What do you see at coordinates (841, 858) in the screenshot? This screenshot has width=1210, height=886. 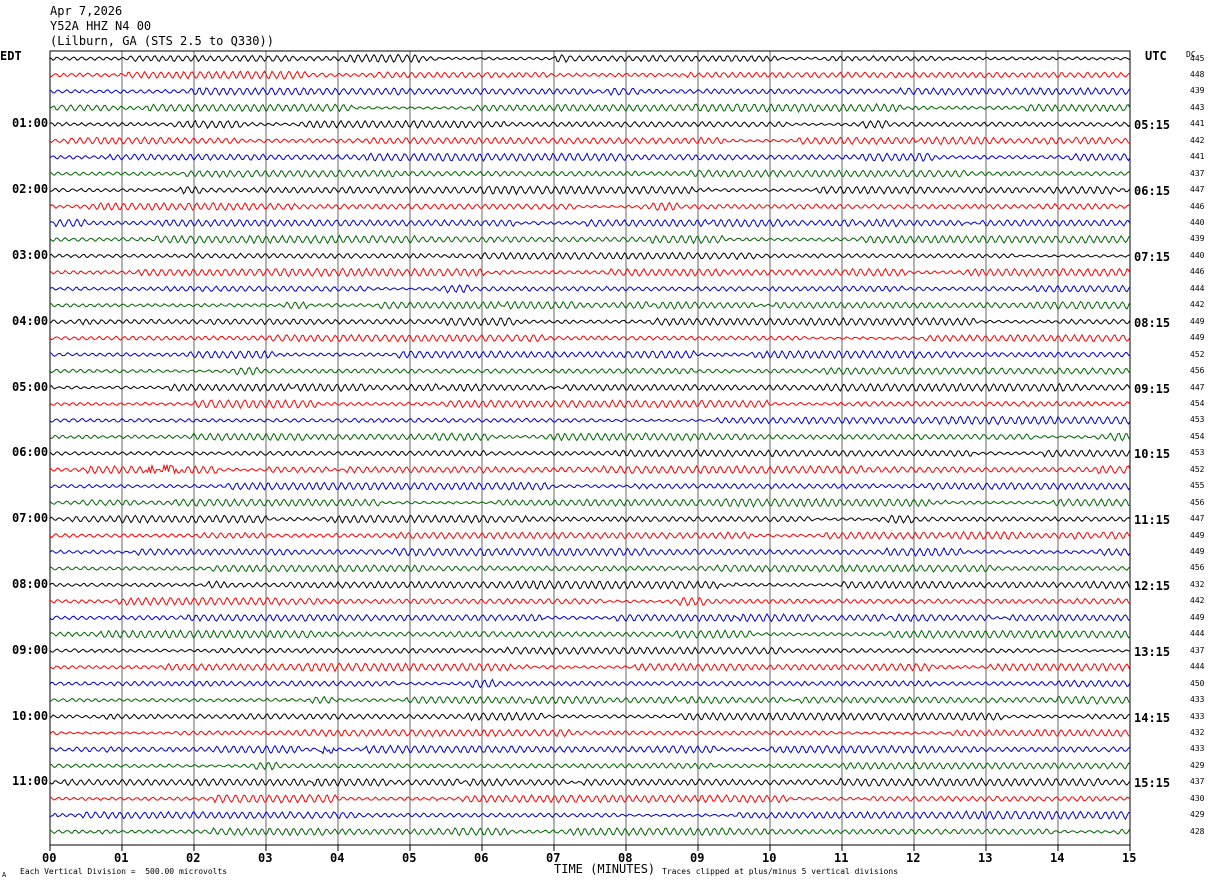 I see `x-tick-label: 11` at bounding box center [841, 858].